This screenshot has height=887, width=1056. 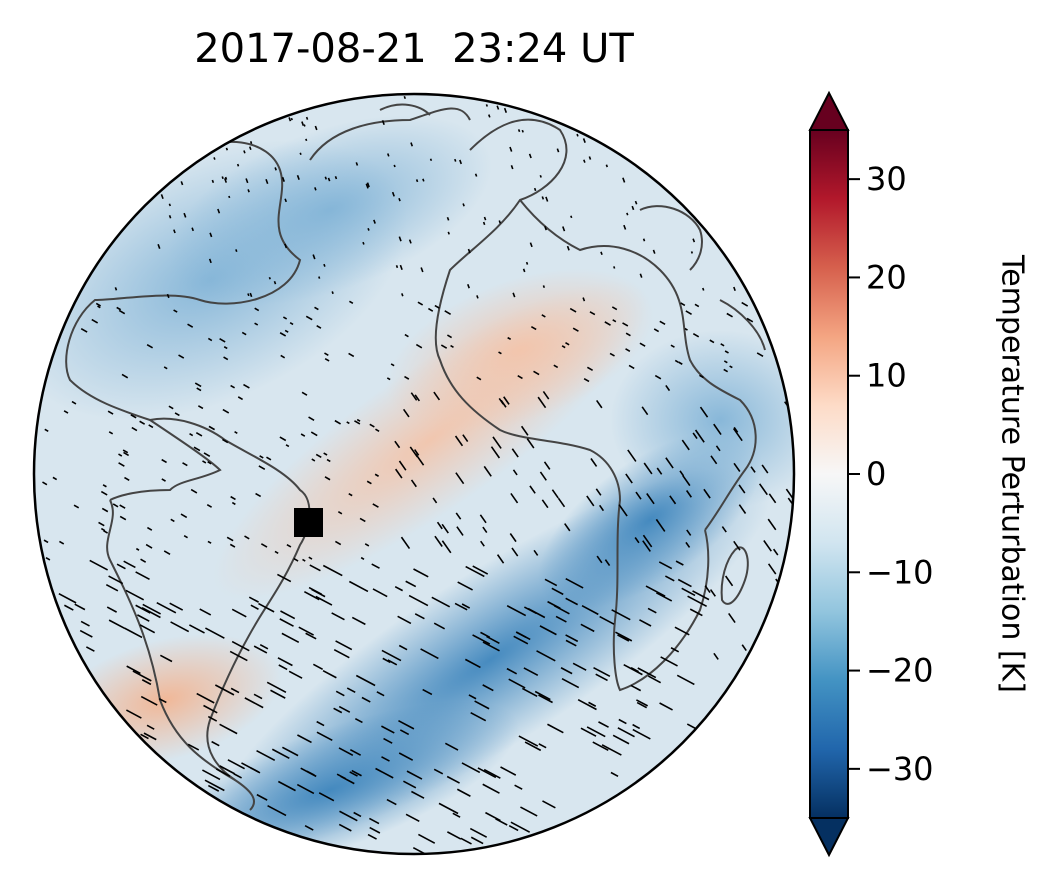 I want to click on colorbar-tick-label: 20, so click(x=886, y=277).